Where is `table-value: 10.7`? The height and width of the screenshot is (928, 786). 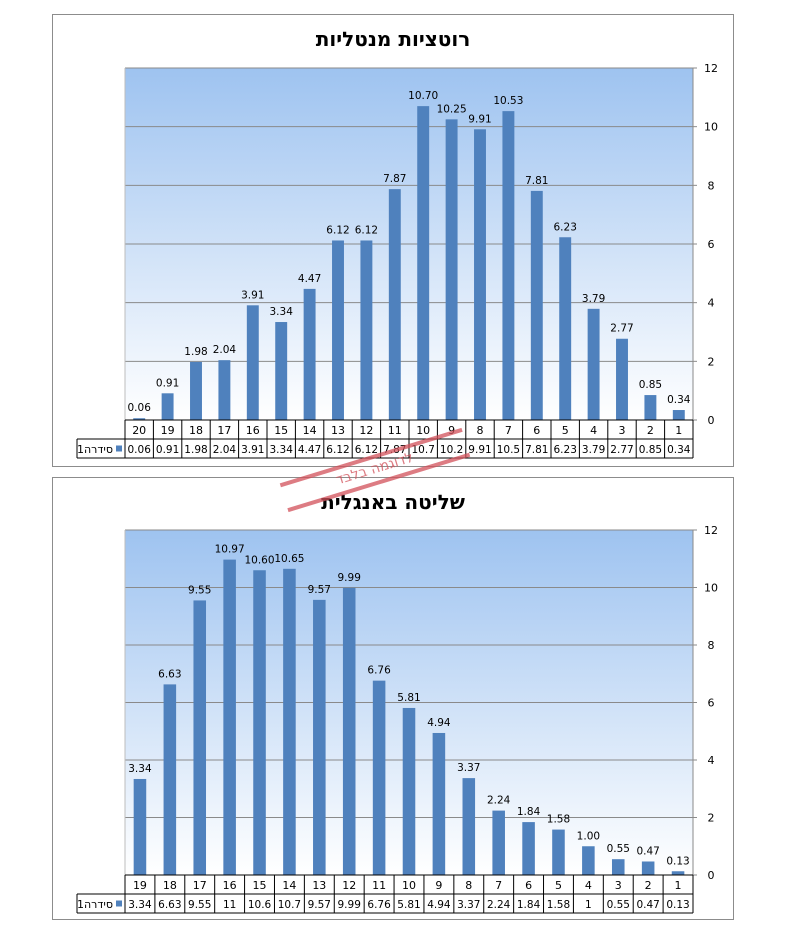
table-value: 10.7 is located at coordinates (423, 450).